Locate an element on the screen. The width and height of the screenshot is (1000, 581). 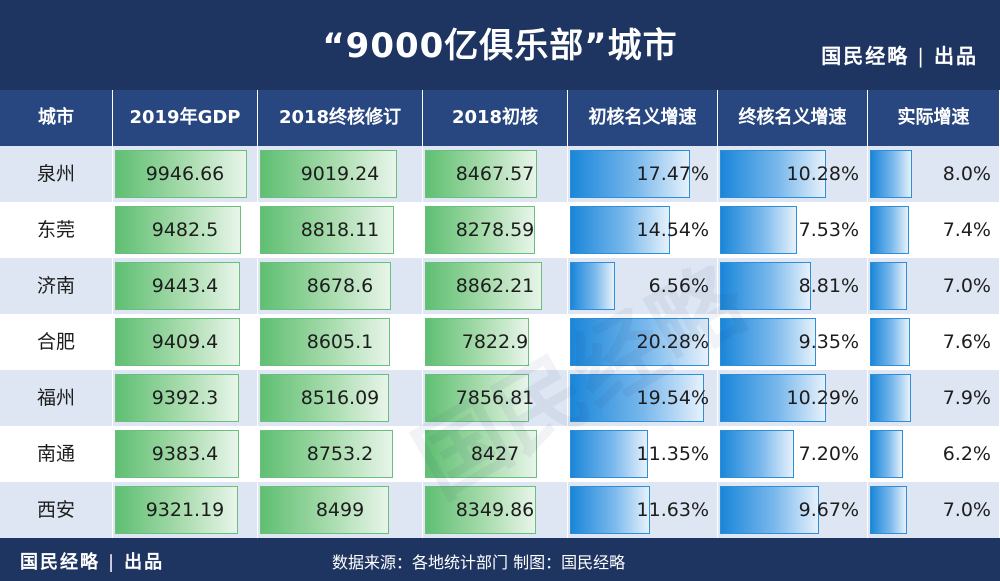
table-row: 西安 9321.19 8499 8349.86 11.63% 9.67% 7.0% is located at coordinates (500, 510).